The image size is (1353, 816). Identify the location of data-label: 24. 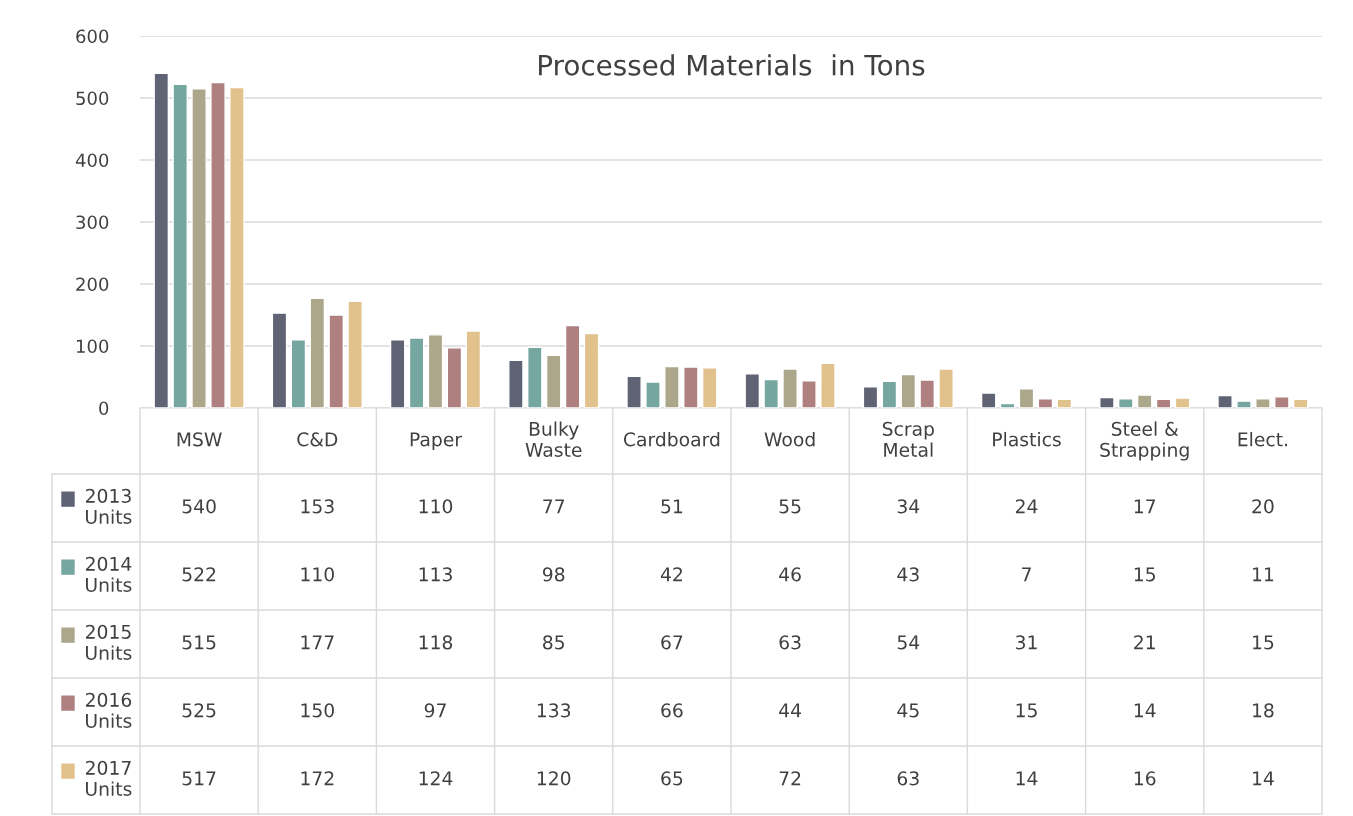
(1026, 506).